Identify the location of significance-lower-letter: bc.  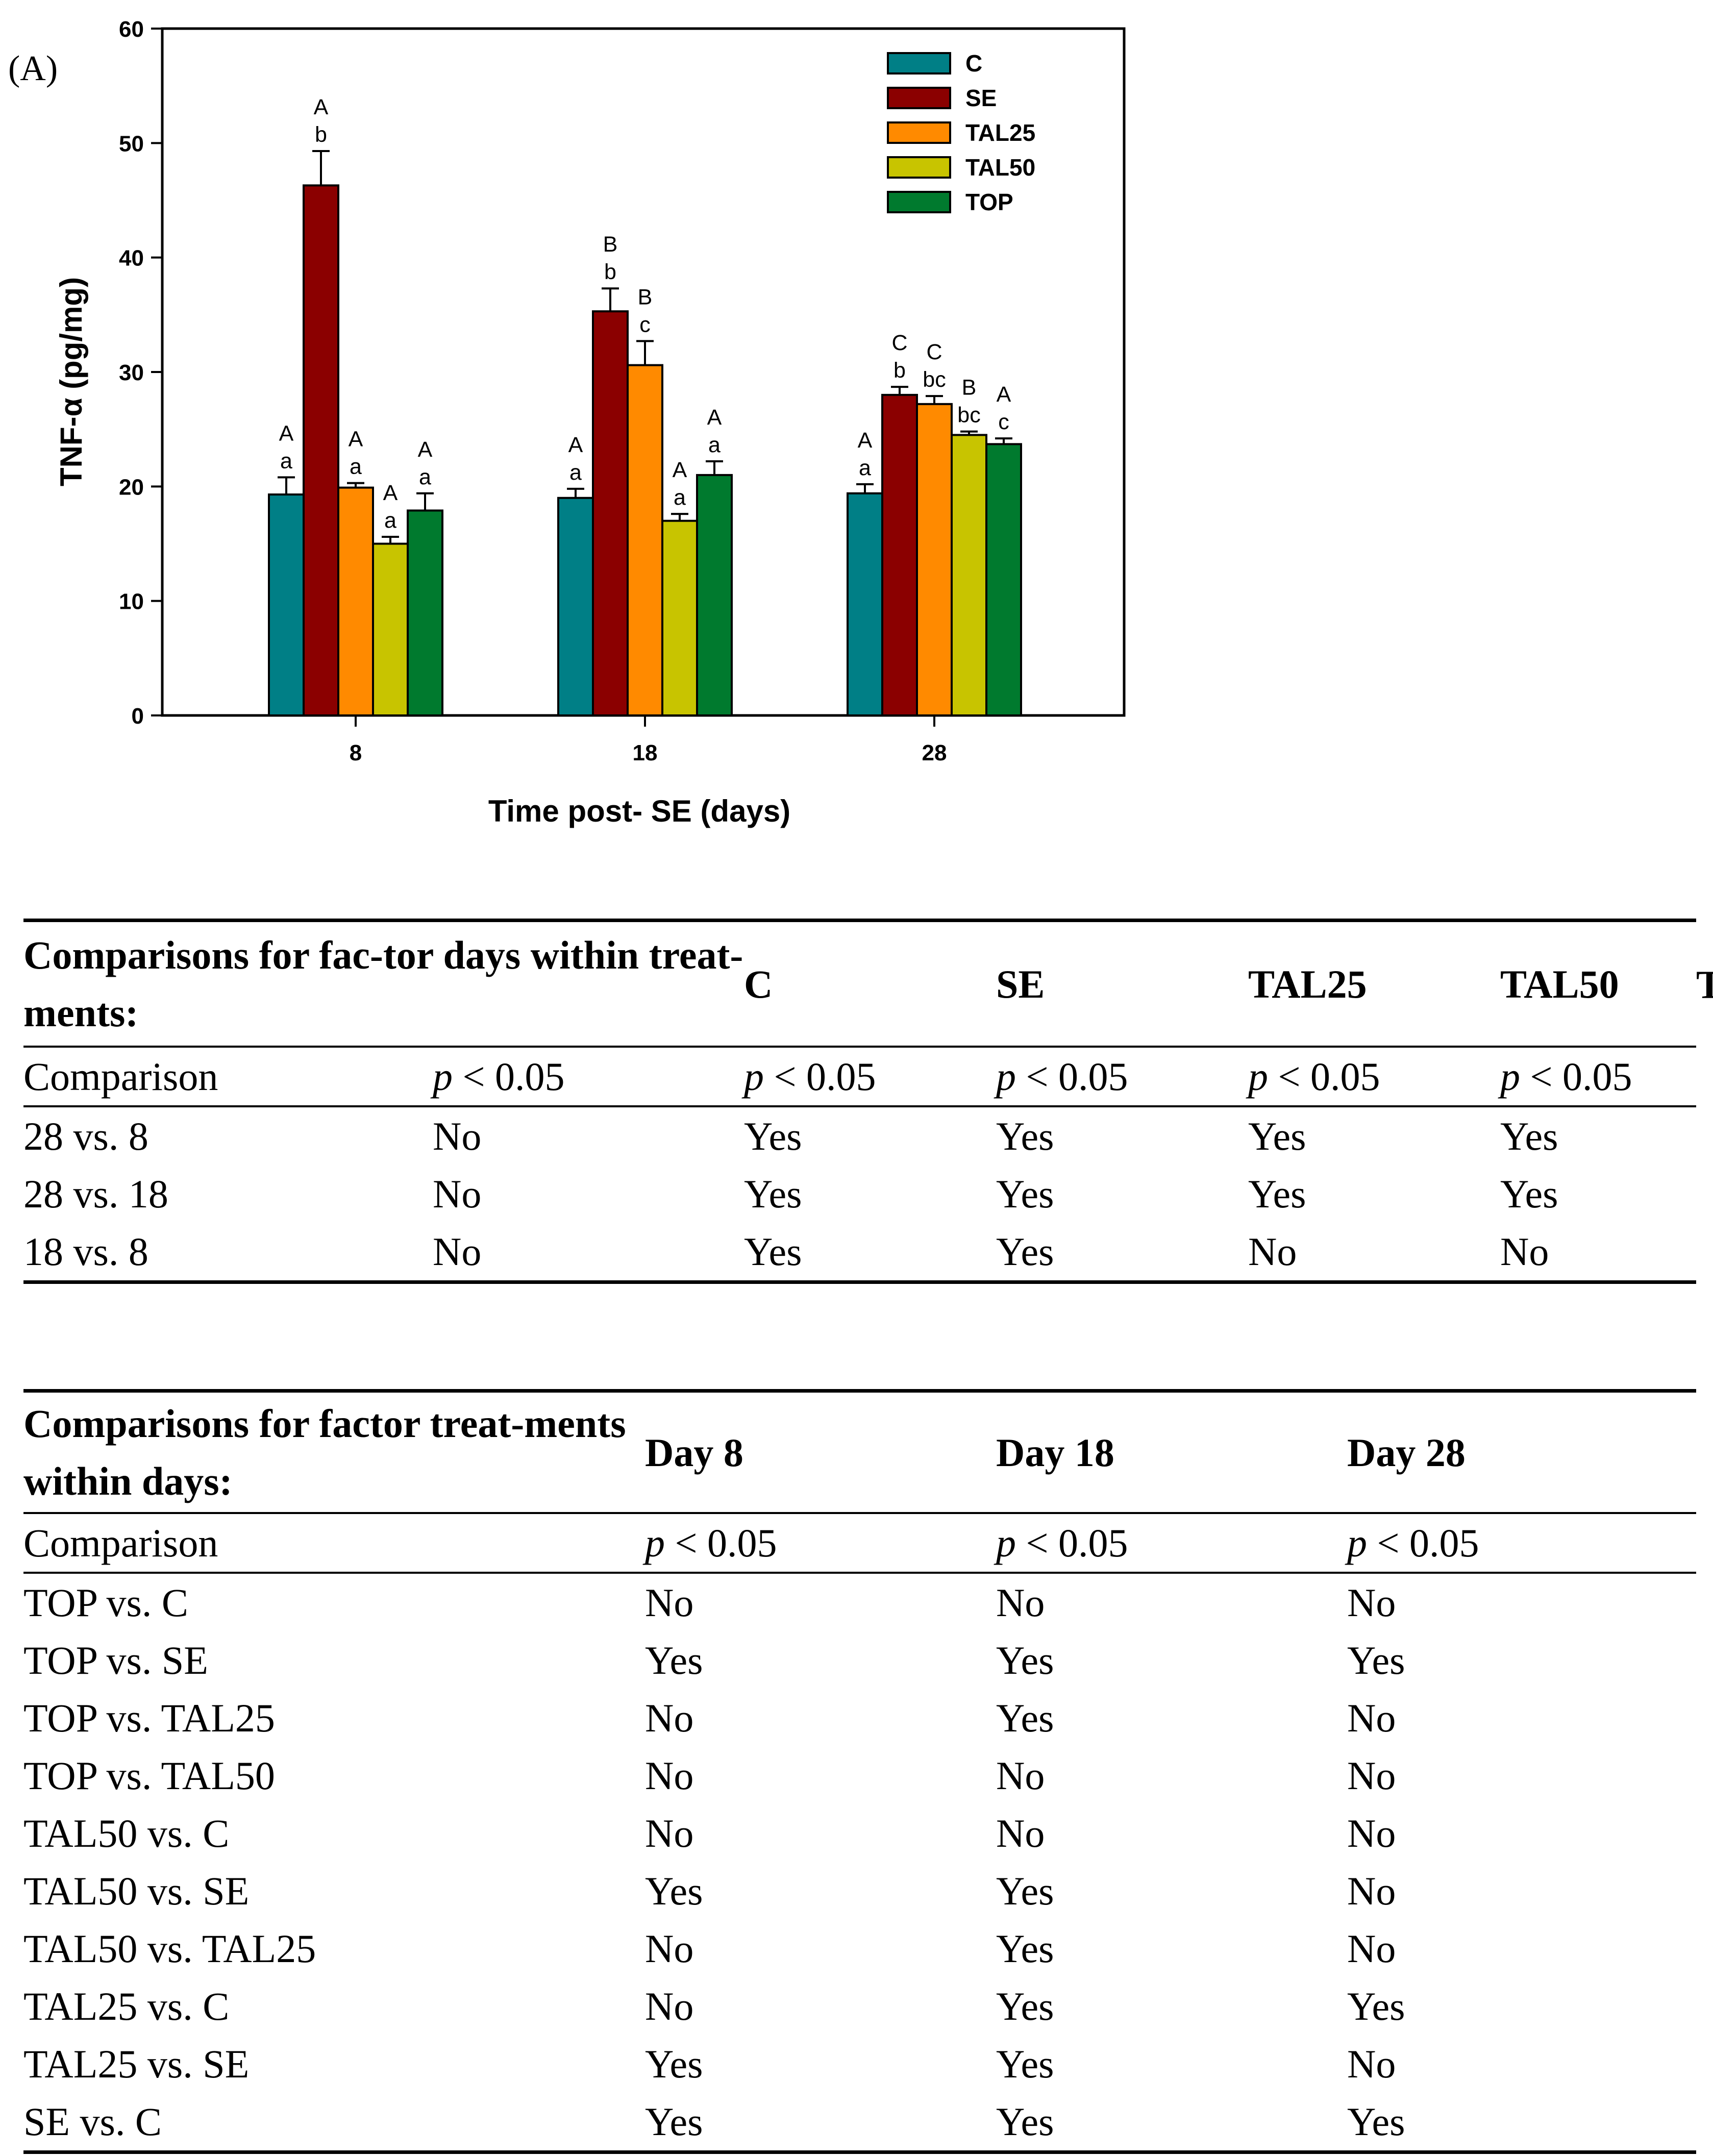
(969, 415).